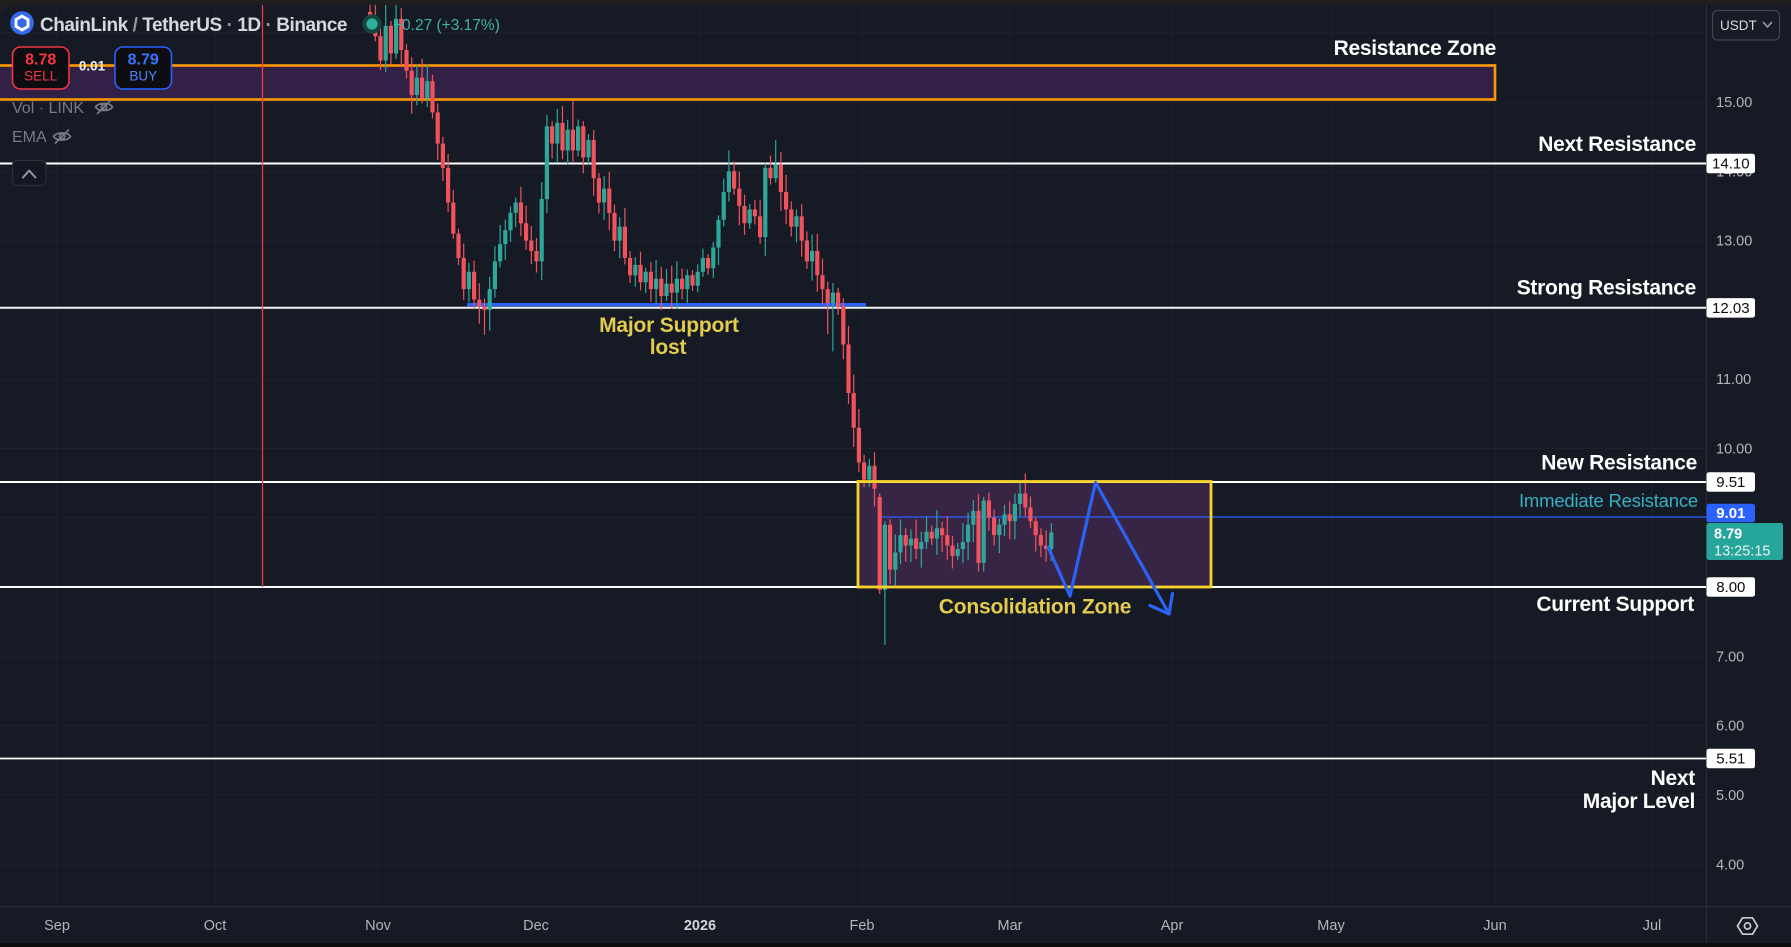 The width and height of the screenshot is (1791, 947). What do you see at coordinates (1652, 926) in the screenshot?
I see `svg-text: Jul` at bounding box center [1652, 926].